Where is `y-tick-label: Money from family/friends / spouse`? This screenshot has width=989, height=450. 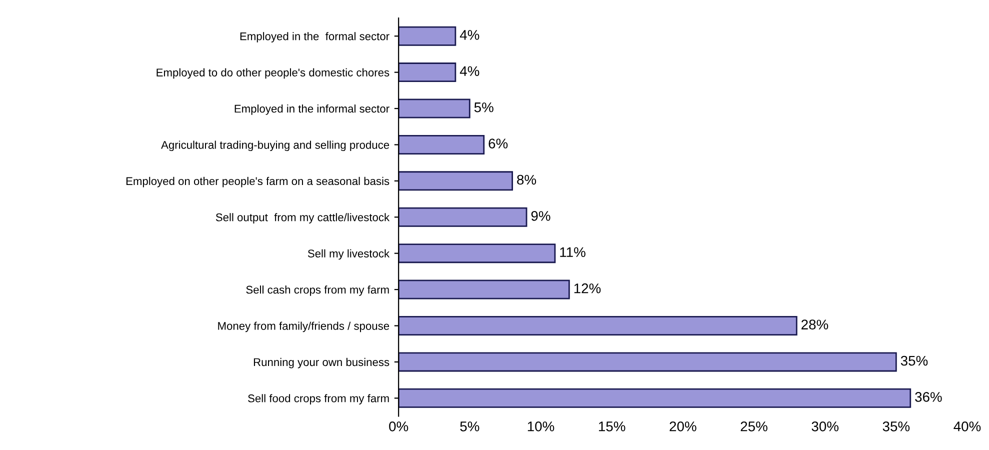
y-tick-label: Money from family/friends / spouse is located at coordinates (304, 327).